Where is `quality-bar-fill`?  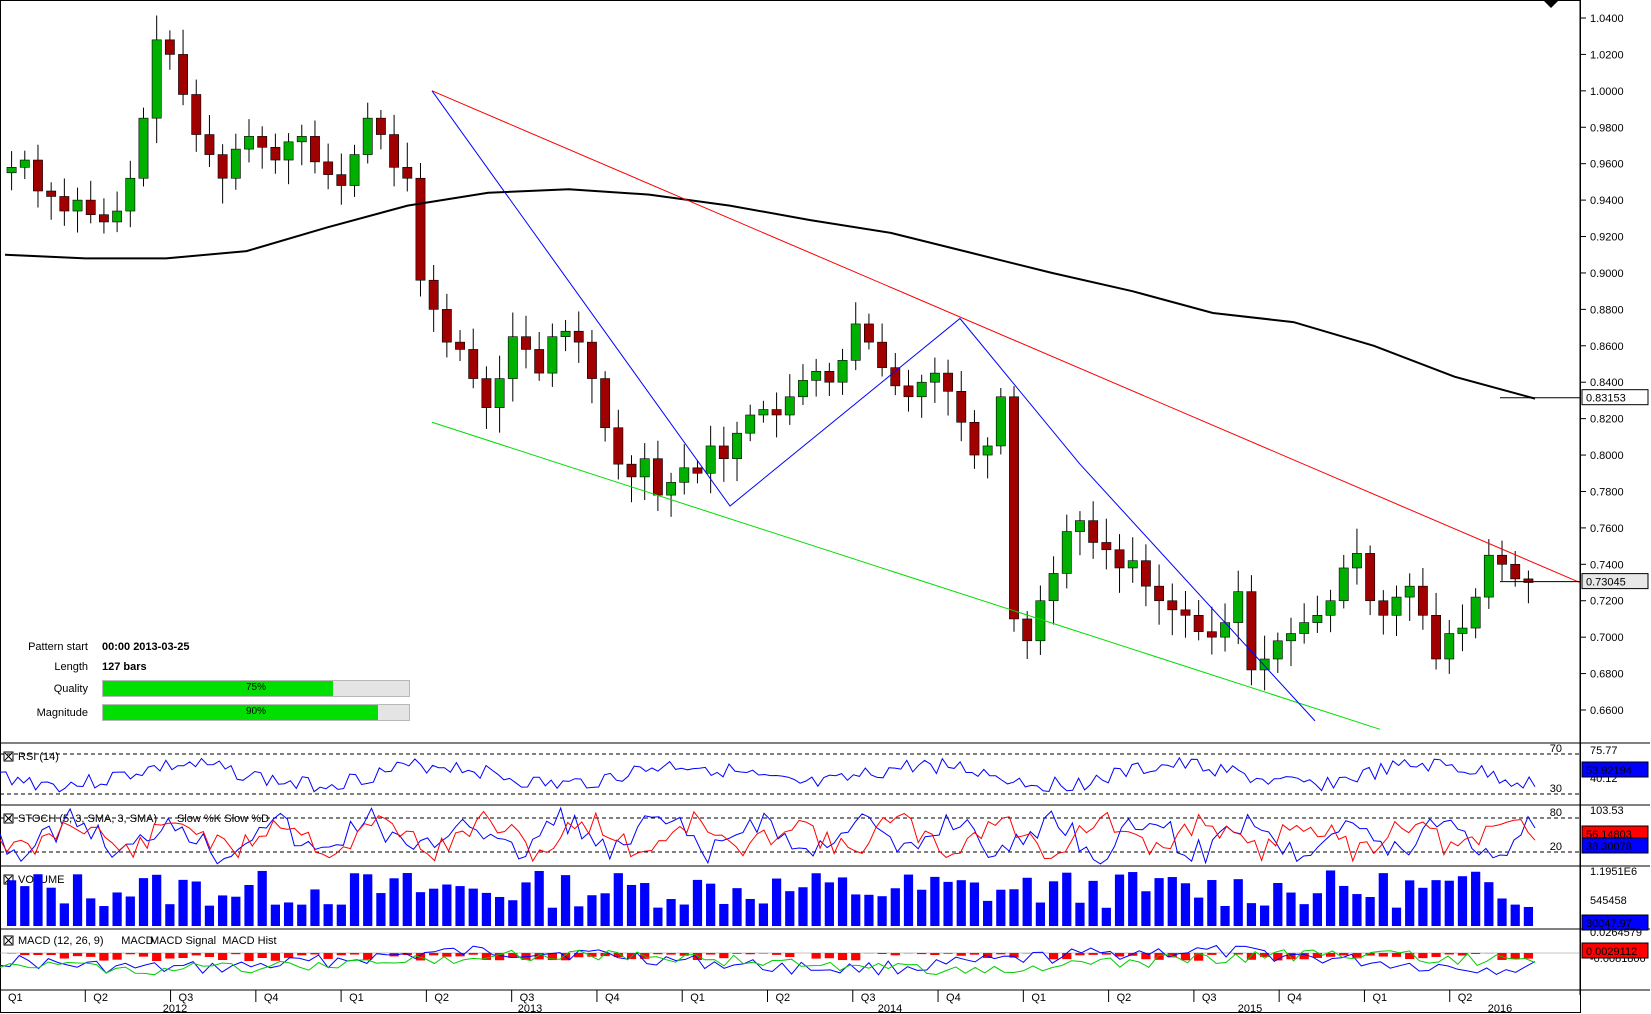 quality-bar-fill is located at coordinates (218, 688).